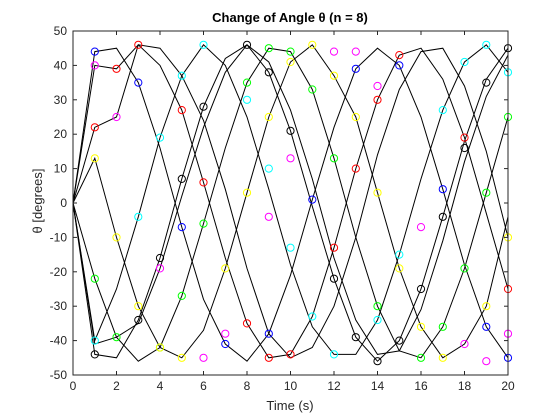 The height and width of the screenshot is (420, 560). Describe the element at coordinates (63, 203) in the screenshot. I see `y-tick-label: 0` at that location.